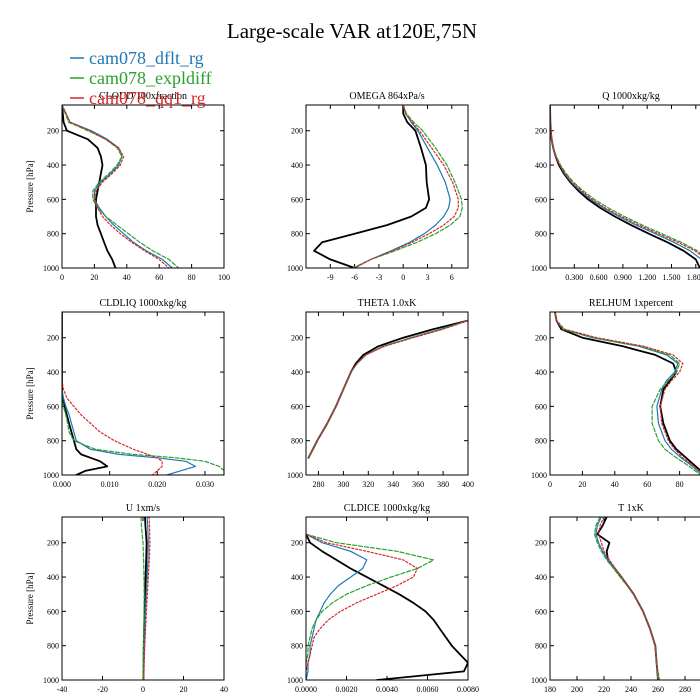  I want to click on x-tick-label: 0.0080, so click(468, 689).